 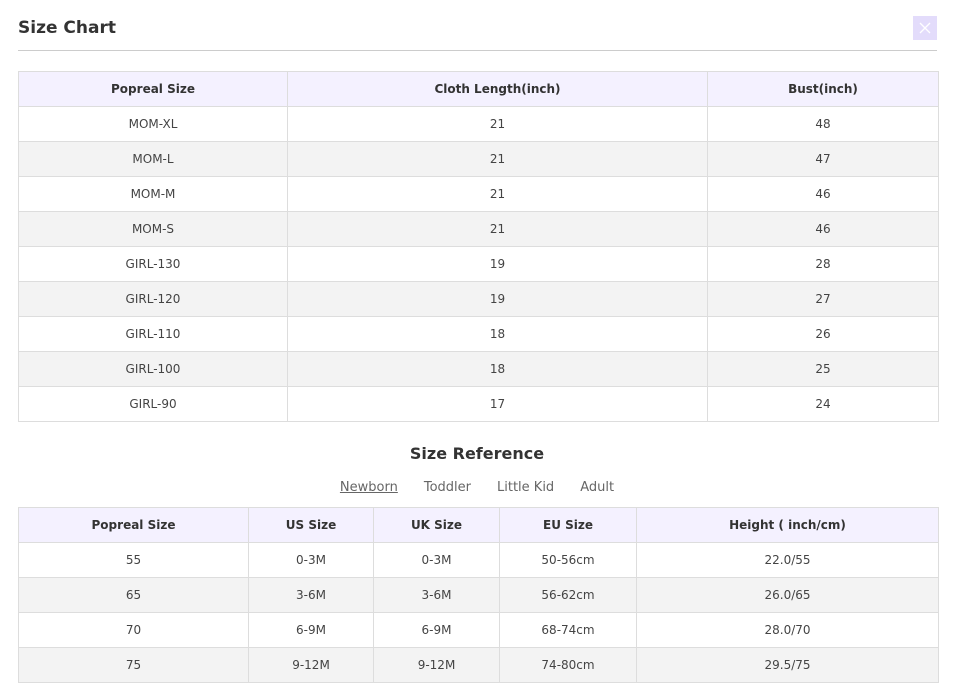 I want to click on table-cell: 47, so click(x=823, y=159).